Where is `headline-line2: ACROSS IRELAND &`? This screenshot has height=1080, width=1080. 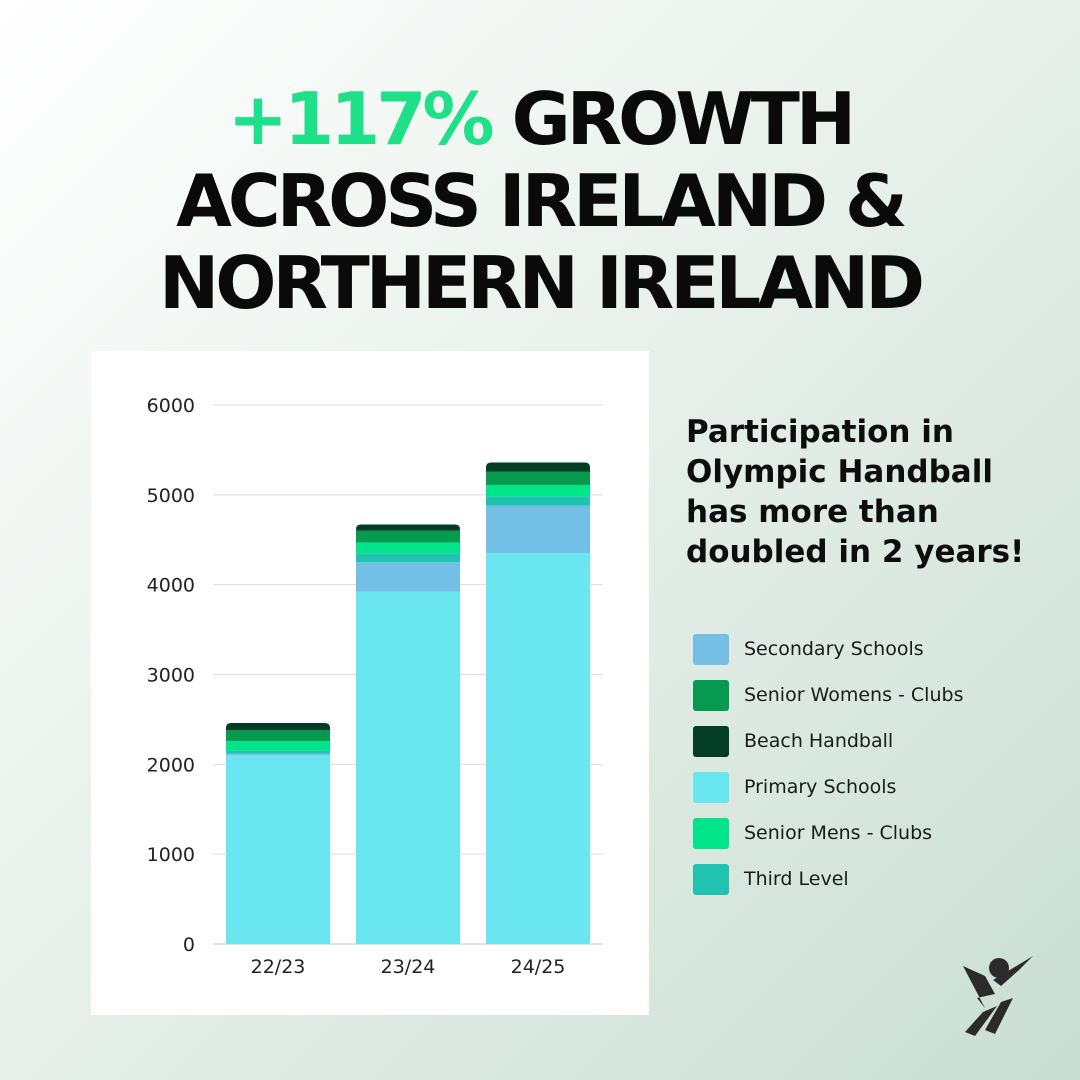 headline-line2: ACROSS IRELAND & is located at coordinates (542, 201).